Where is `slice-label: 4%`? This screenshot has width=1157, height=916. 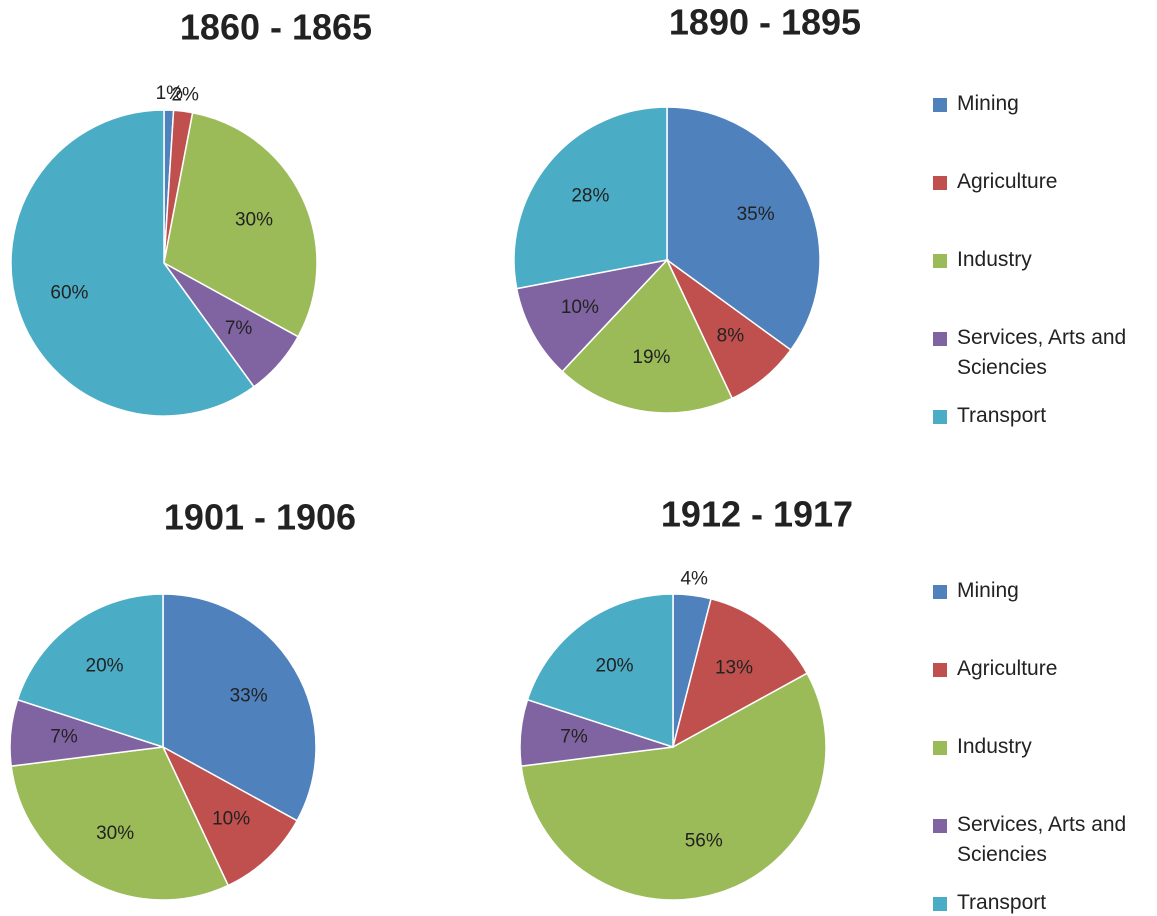
slice-label: 4% is located at coordinates (694, 578).